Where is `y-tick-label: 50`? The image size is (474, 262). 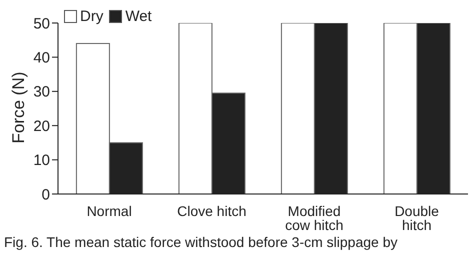 y-tick-label: 50 is located at coordinates (41, 23).